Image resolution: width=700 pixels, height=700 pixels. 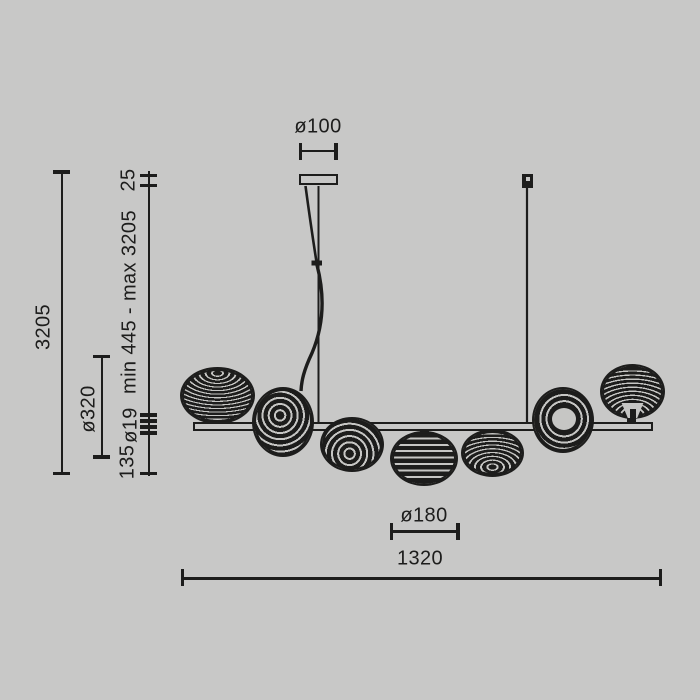 What do you see at coordinates (311, 328) in the screenshot?
I see `power-cord-lower` at bounding box center [311, 328].